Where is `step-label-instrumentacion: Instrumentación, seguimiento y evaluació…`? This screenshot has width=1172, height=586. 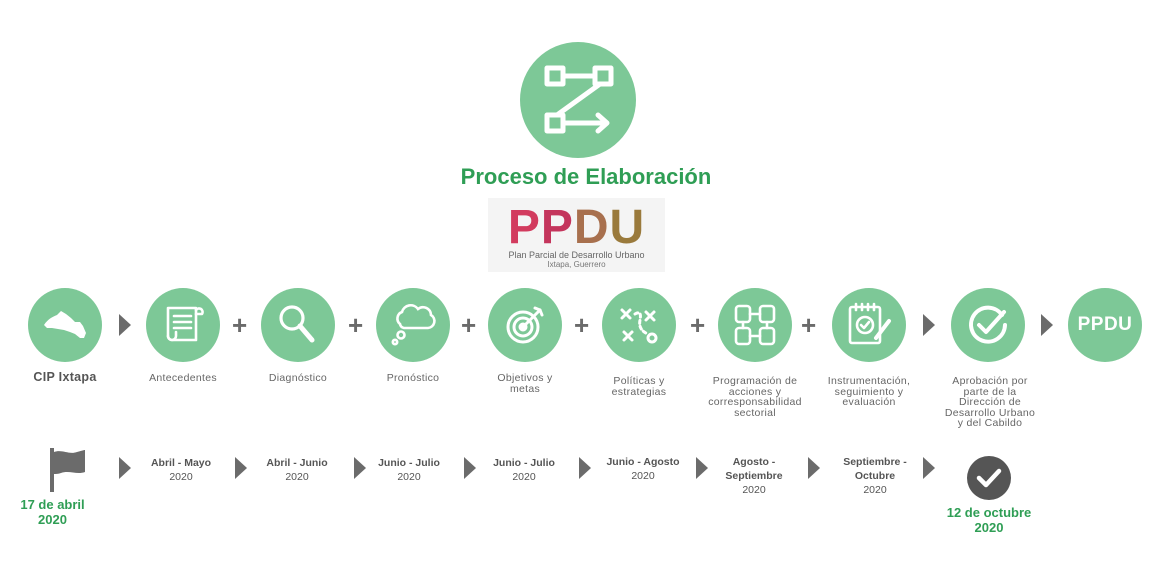
step-label-instrumentacion: Instrumentación, seguimiento y evaluació… is located at coordinates (869, 392).